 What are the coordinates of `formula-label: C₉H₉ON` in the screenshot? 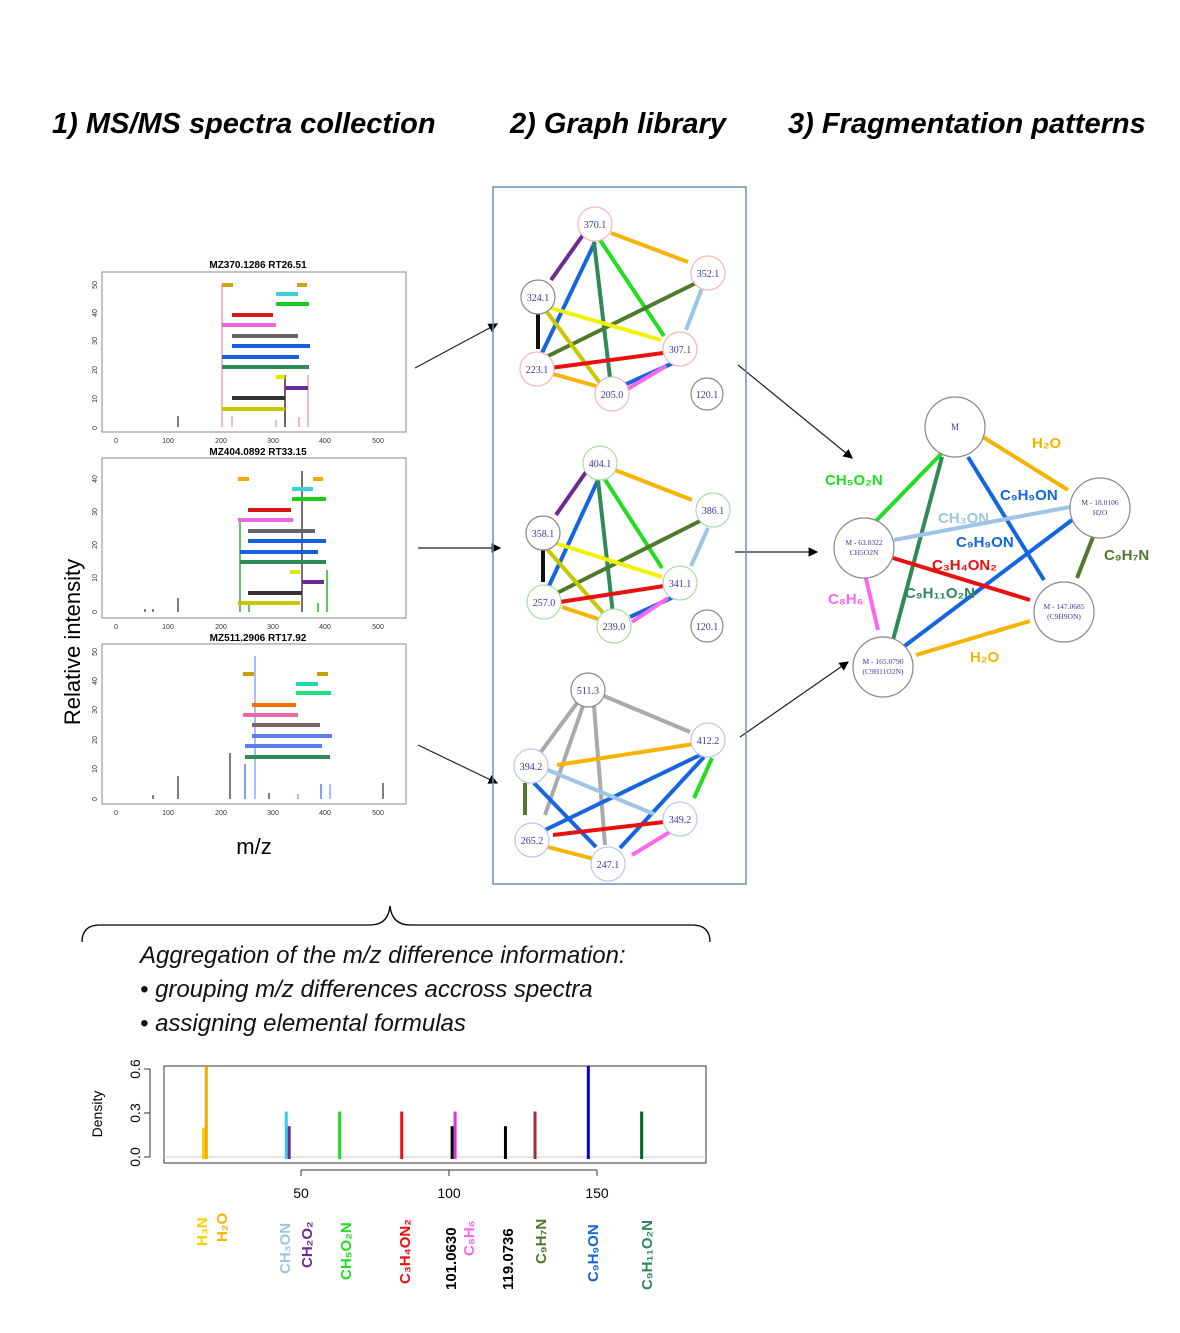 It's located at (593, 1253).